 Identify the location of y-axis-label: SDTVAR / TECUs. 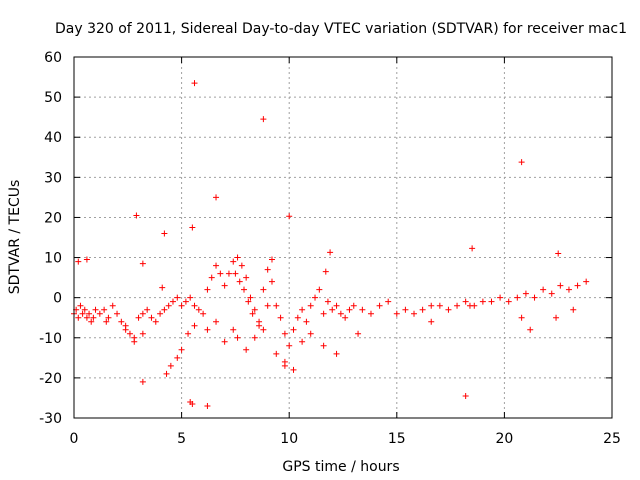
(15, 237).